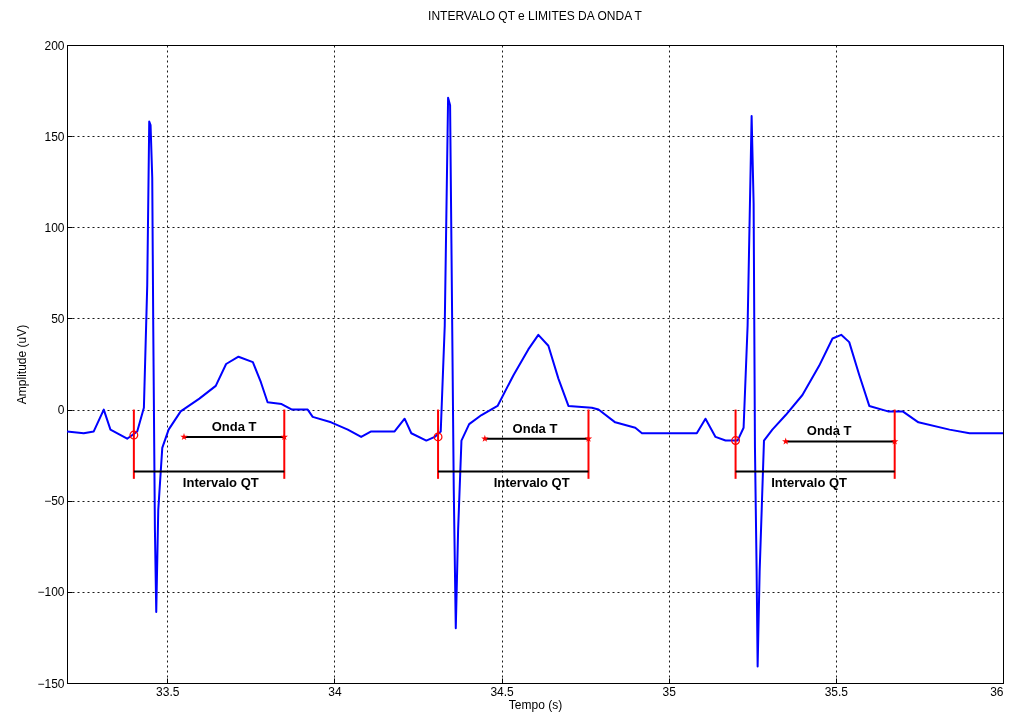 The width and height of the screenshot is (1012, 724). Describe the element at coordinates (58, 318) in the screenshot. I see `y-tick-label: 50` at that location.